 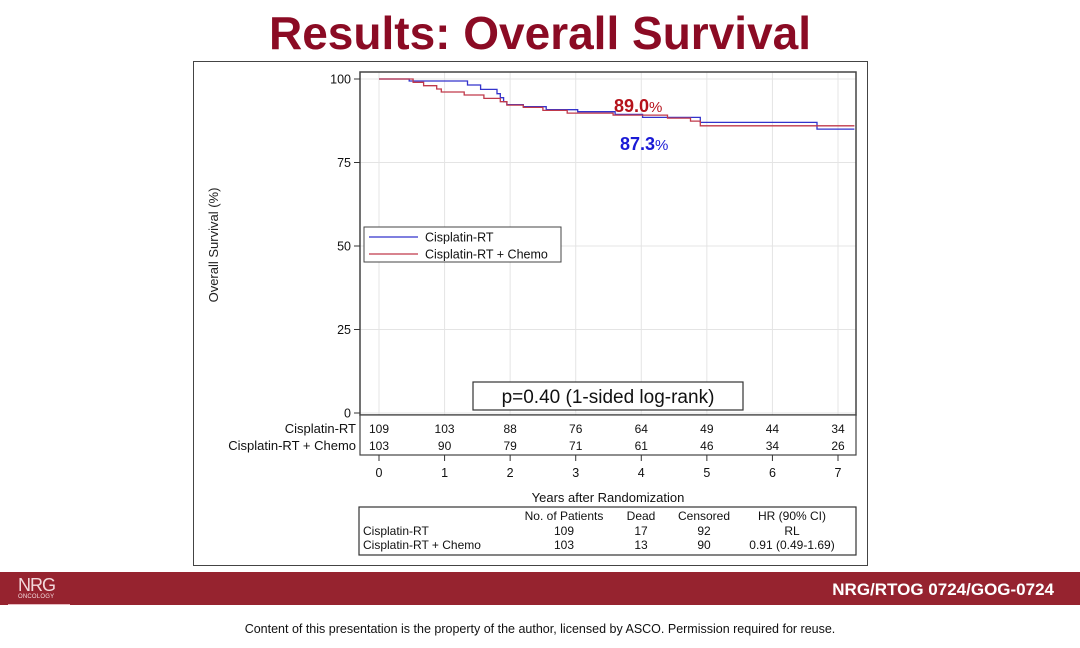 What do you see at coordinates (608, 497) in the screenshot?
I see `x-axis-label: Years after Randomization` at bounding box center [608, 497].